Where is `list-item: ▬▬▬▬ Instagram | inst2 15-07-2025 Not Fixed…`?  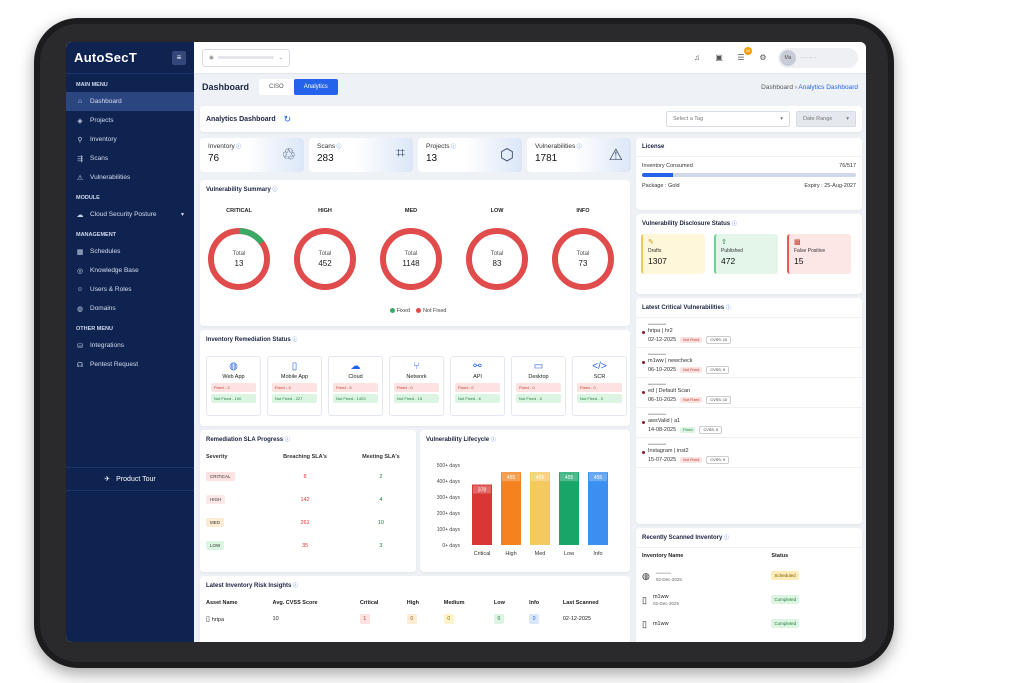
list-item: ▬▬▬▬ Instagram | inst2 15-07-2025 Not Fixed… is located at coordinates (749, 453).